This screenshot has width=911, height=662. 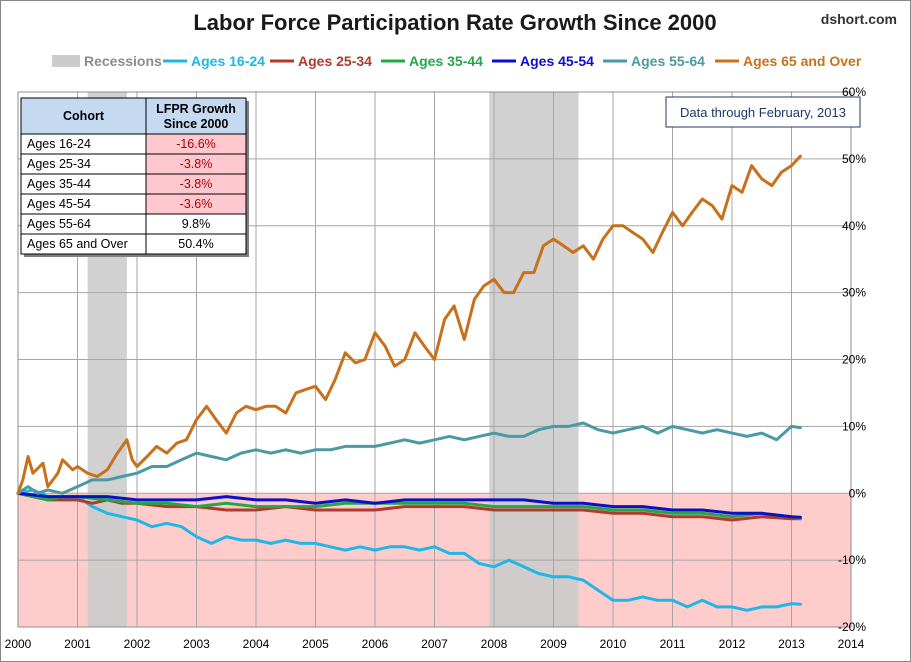 I want to click on x-tick-label: 2002, so click(x=137, y=644).